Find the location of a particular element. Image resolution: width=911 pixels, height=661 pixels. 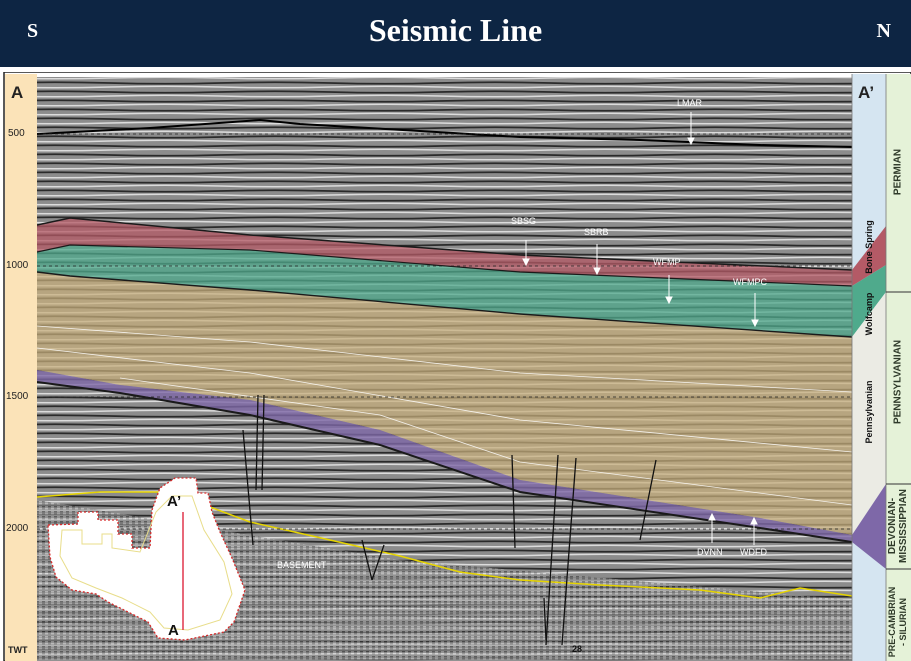

wdfd-label: WDFD is located at coordinates (753, 552).